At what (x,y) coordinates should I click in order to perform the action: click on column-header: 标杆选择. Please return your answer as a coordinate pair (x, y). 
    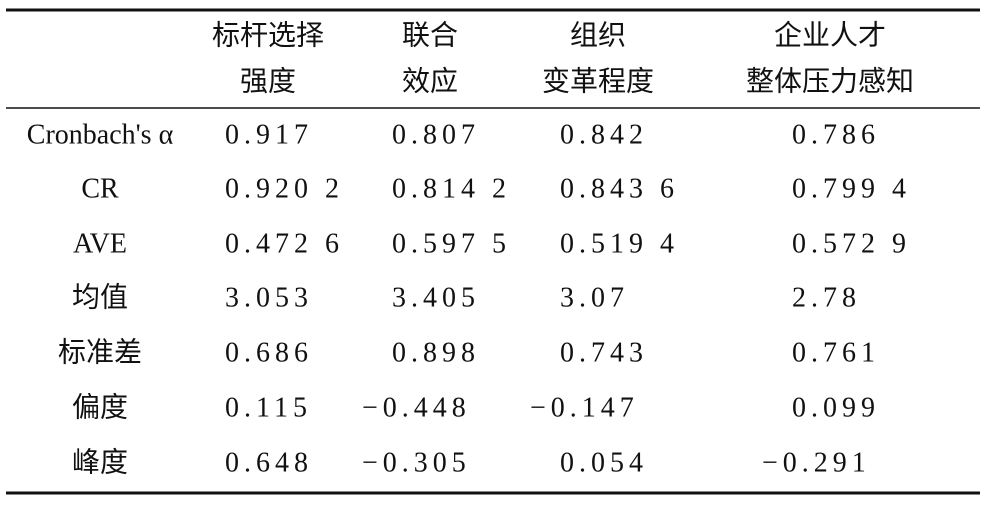
    Looking at the image, I should click on (268, 35).